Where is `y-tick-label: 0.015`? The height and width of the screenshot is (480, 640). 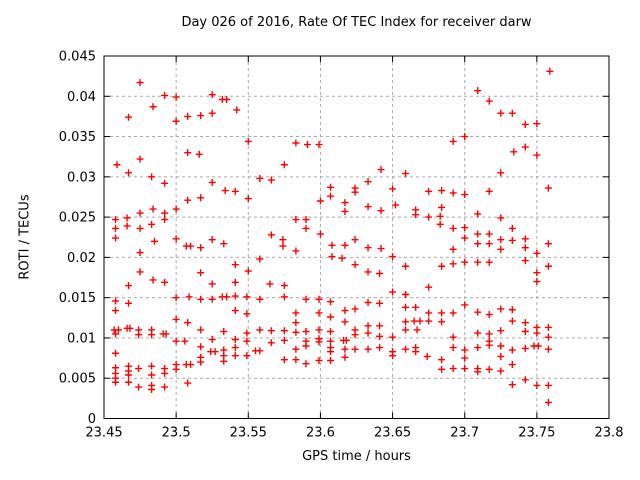
y-tick-label: 0.015 is located at coordinates (77, 298).